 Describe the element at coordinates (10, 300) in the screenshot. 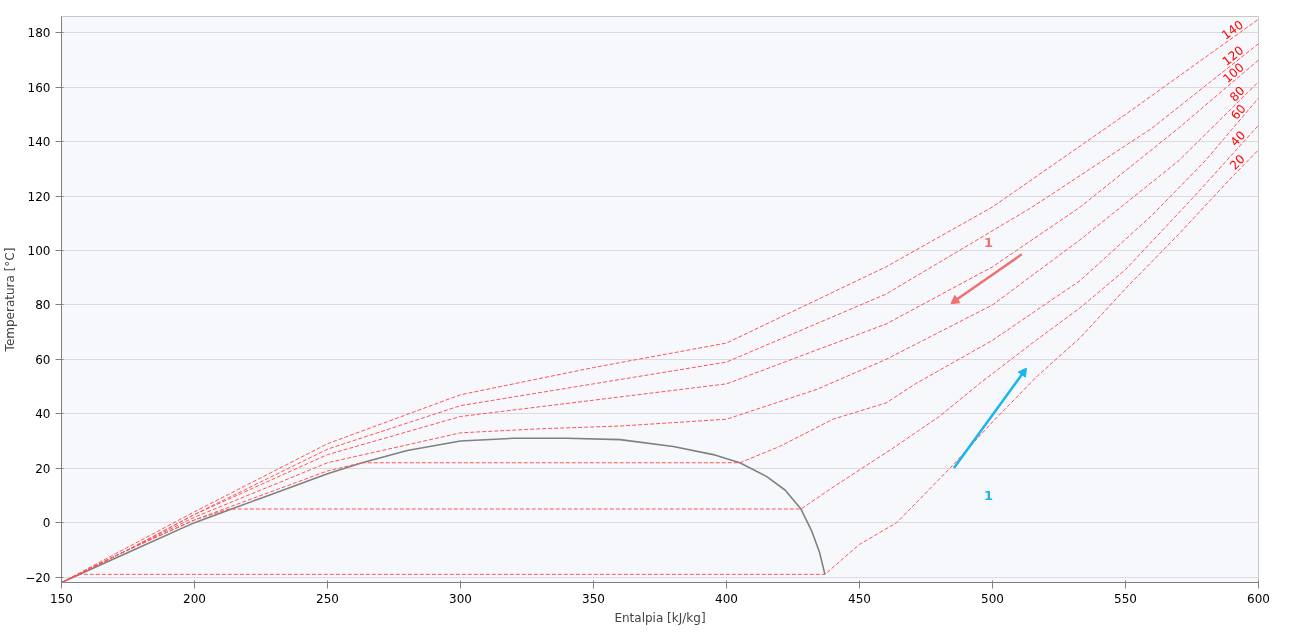

I see `y-axis-title: Temperatura [°C]` at that location.